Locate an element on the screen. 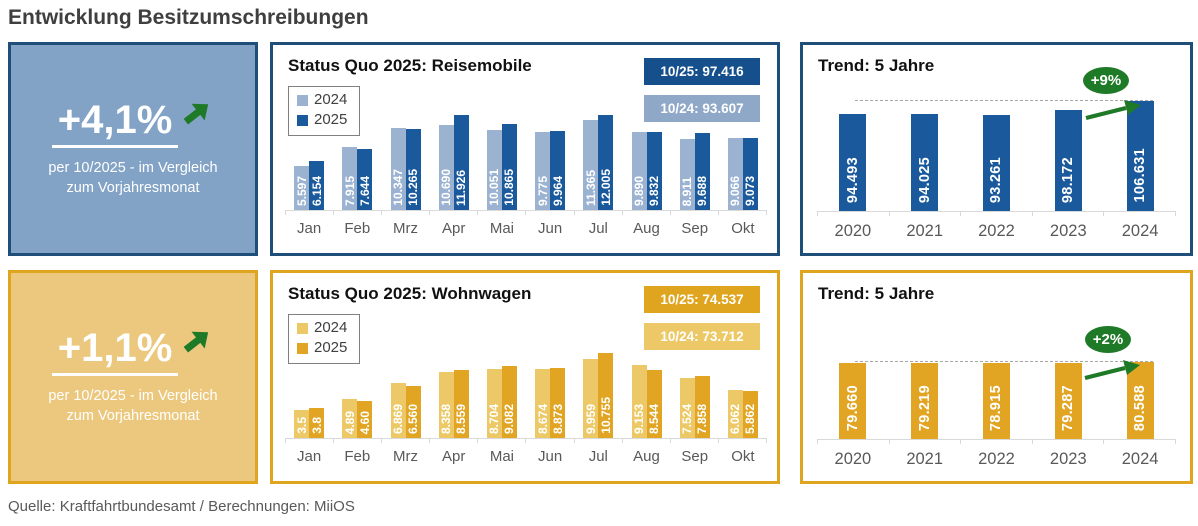 The image size is (1198, 526). bar-2024-Mai: 8.704 is located at coordinates (494, 403).